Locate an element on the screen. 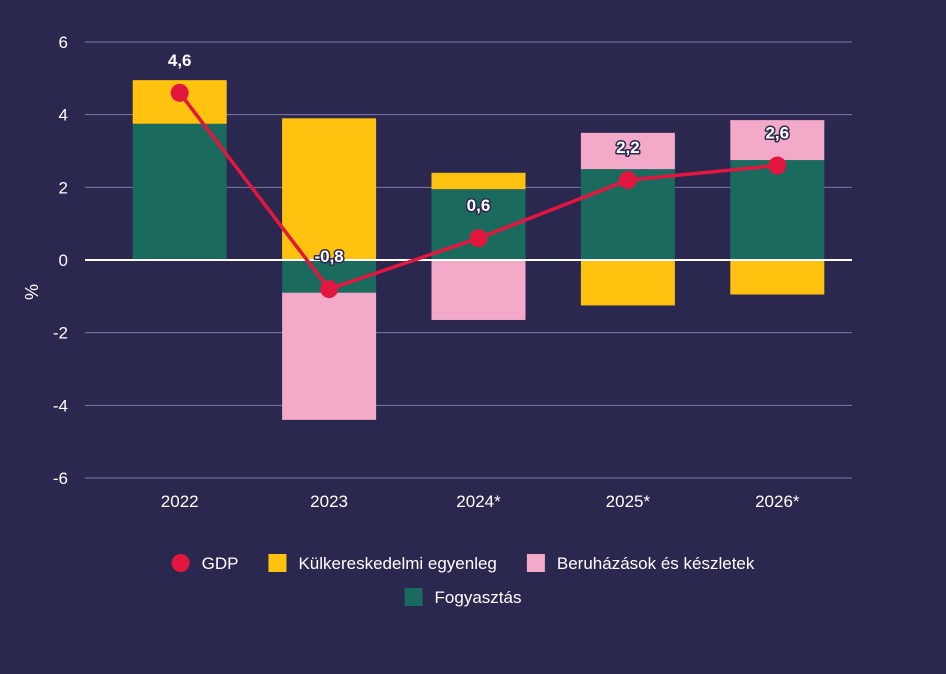 The width and height of the screenshot is (946, 674). legend-marker-beruh-z-sok-s-k-szletek is located at coordinates (535, 563).